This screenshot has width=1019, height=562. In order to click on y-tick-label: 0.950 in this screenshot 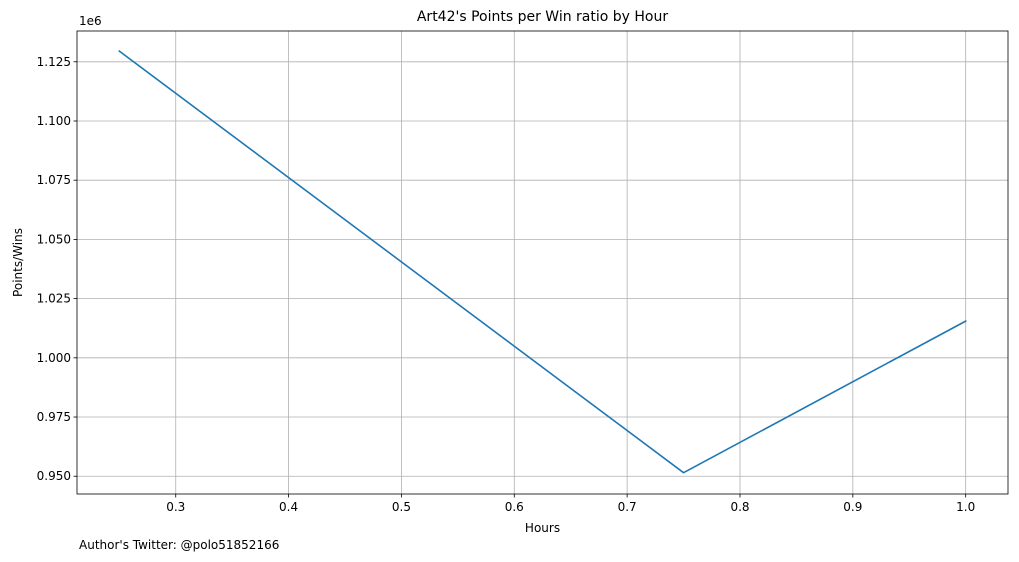, I will do `click(54, 476)`.